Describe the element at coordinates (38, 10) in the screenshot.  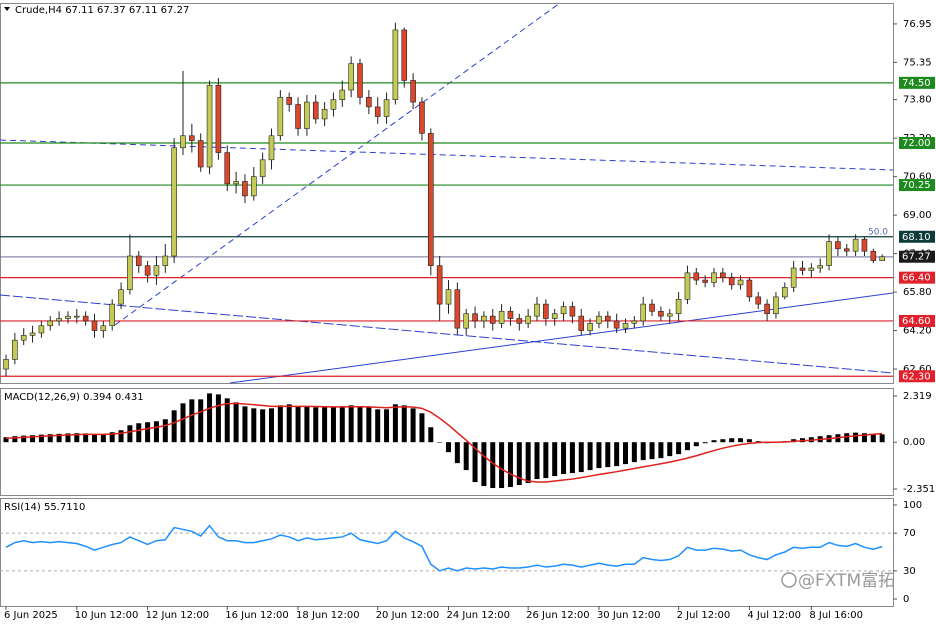
I see `symbol: Crude,H4` at that location.